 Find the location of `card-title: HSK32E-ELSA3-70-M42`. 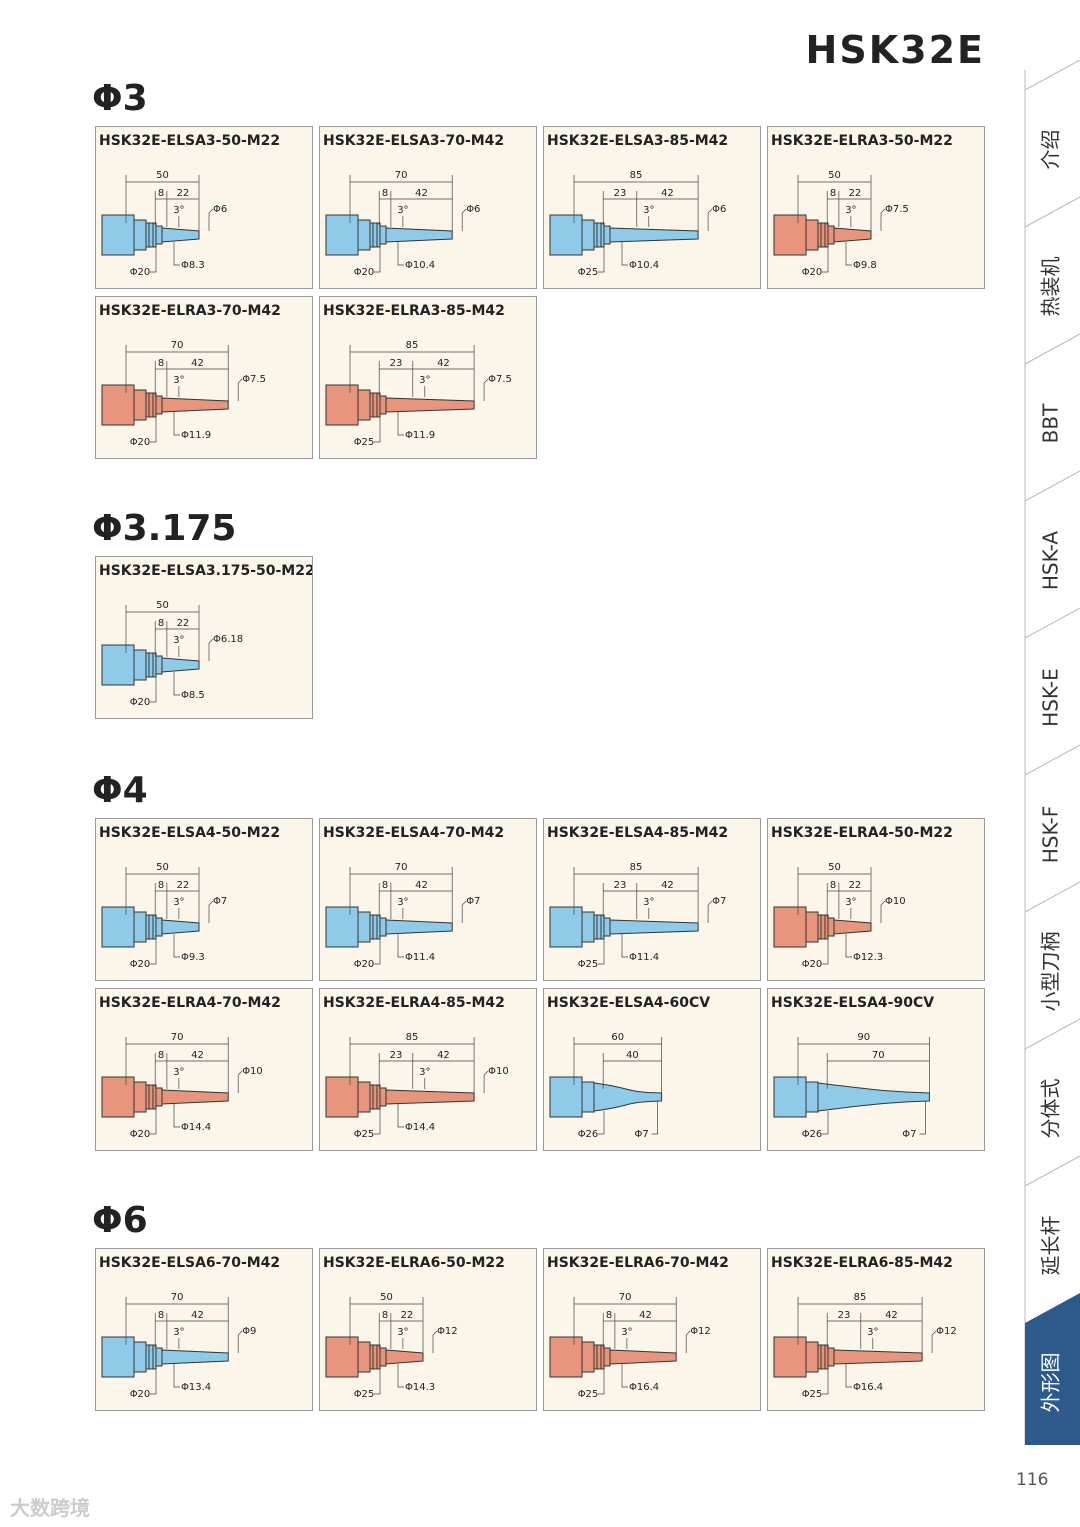

card-title: HSK32E-ELSA3-70-M42 is located at coordinates (413, 141).